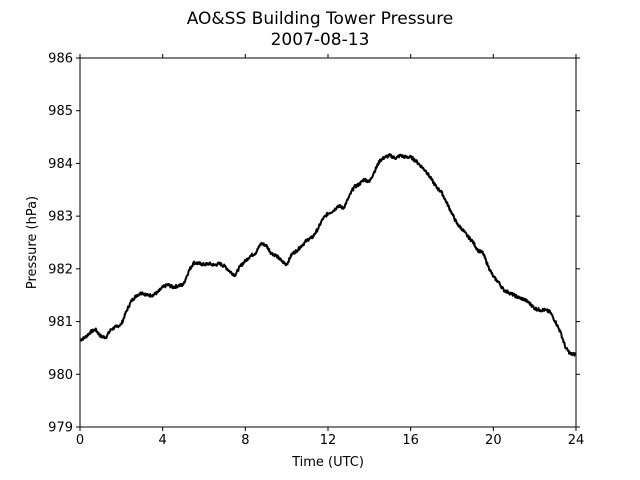  I want to click on y-tick-label: 986, so click(60, 59).